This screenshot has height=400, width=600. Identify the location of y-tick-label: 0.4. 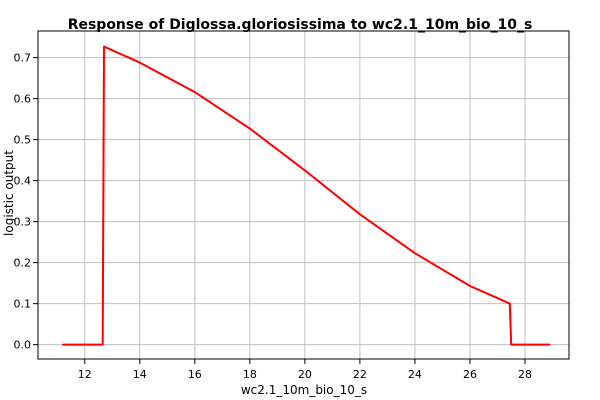
(23, 181).